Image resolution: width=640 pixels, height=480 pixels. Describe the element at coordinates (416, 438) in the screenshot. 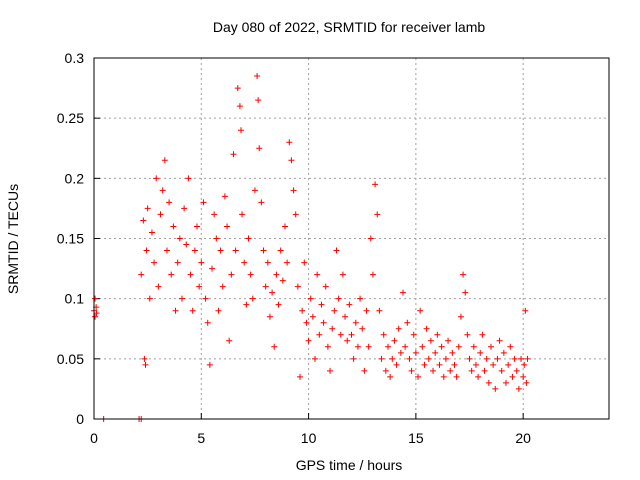

I see `x-tick-label: 15` at that location.